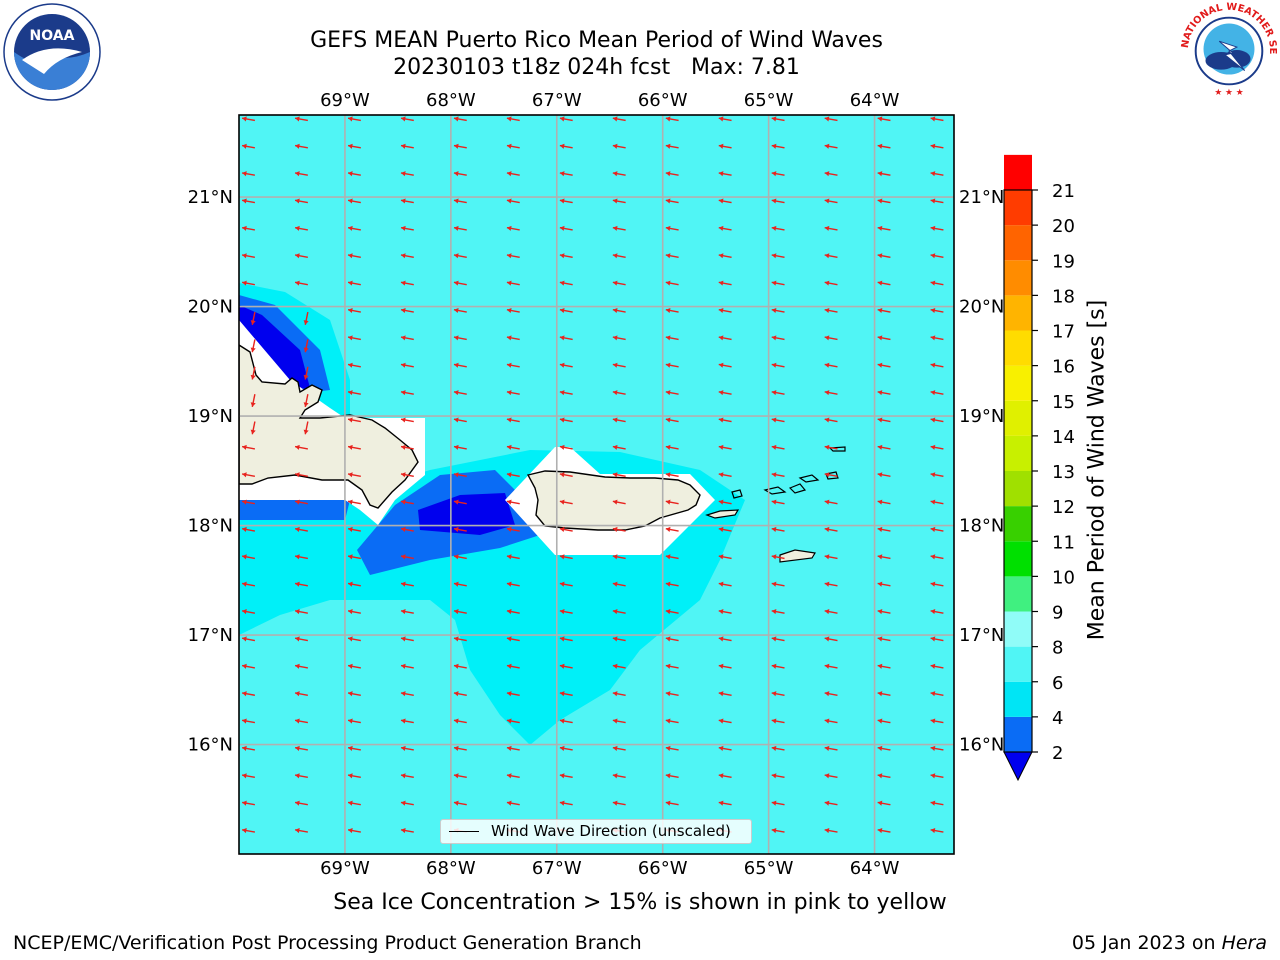 This screenshot has width=1280, height=960. I want to click on lat-label-right: 16°N, so click(981, 745).